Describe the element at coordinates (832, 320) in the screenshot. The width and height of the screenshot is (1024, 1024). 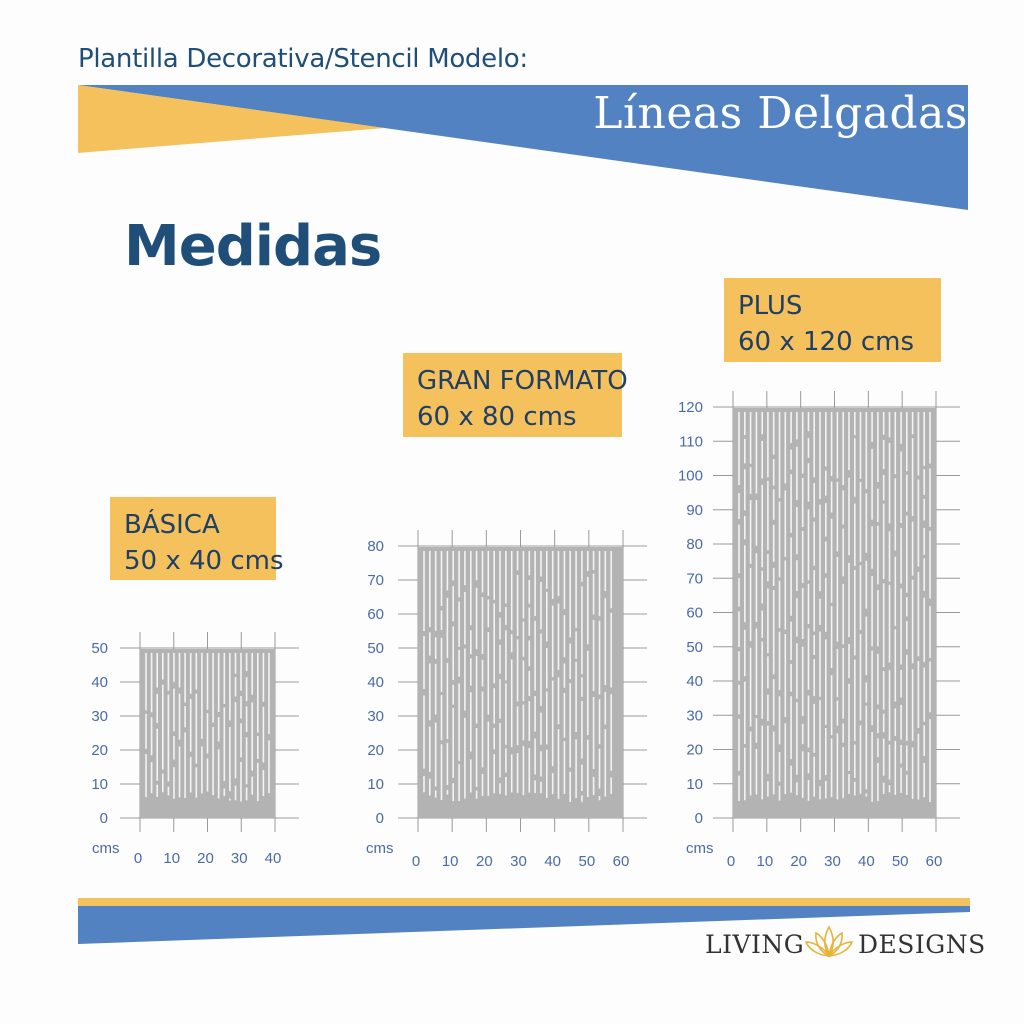
I see `size-label-plus: PLUS 60 x 120 cms` at that location.